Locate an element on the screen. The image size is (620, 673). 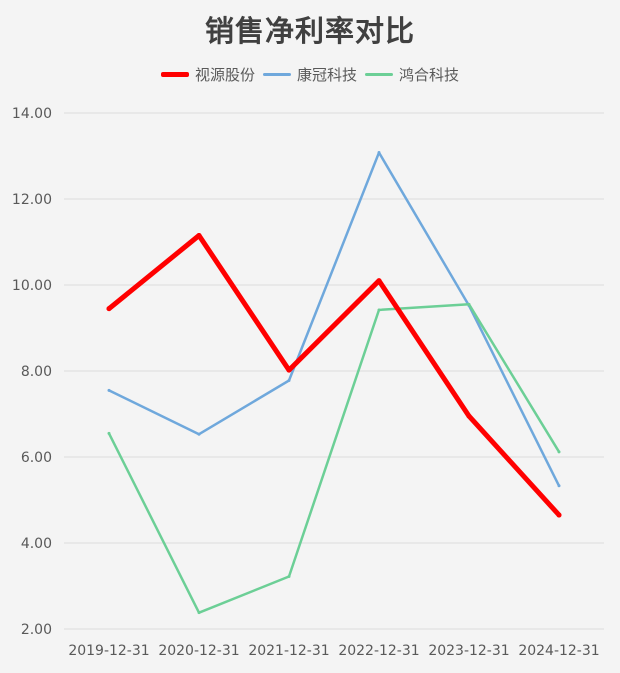
legend-item-series-0: 视源股份 is located at coordinates (207, 74).